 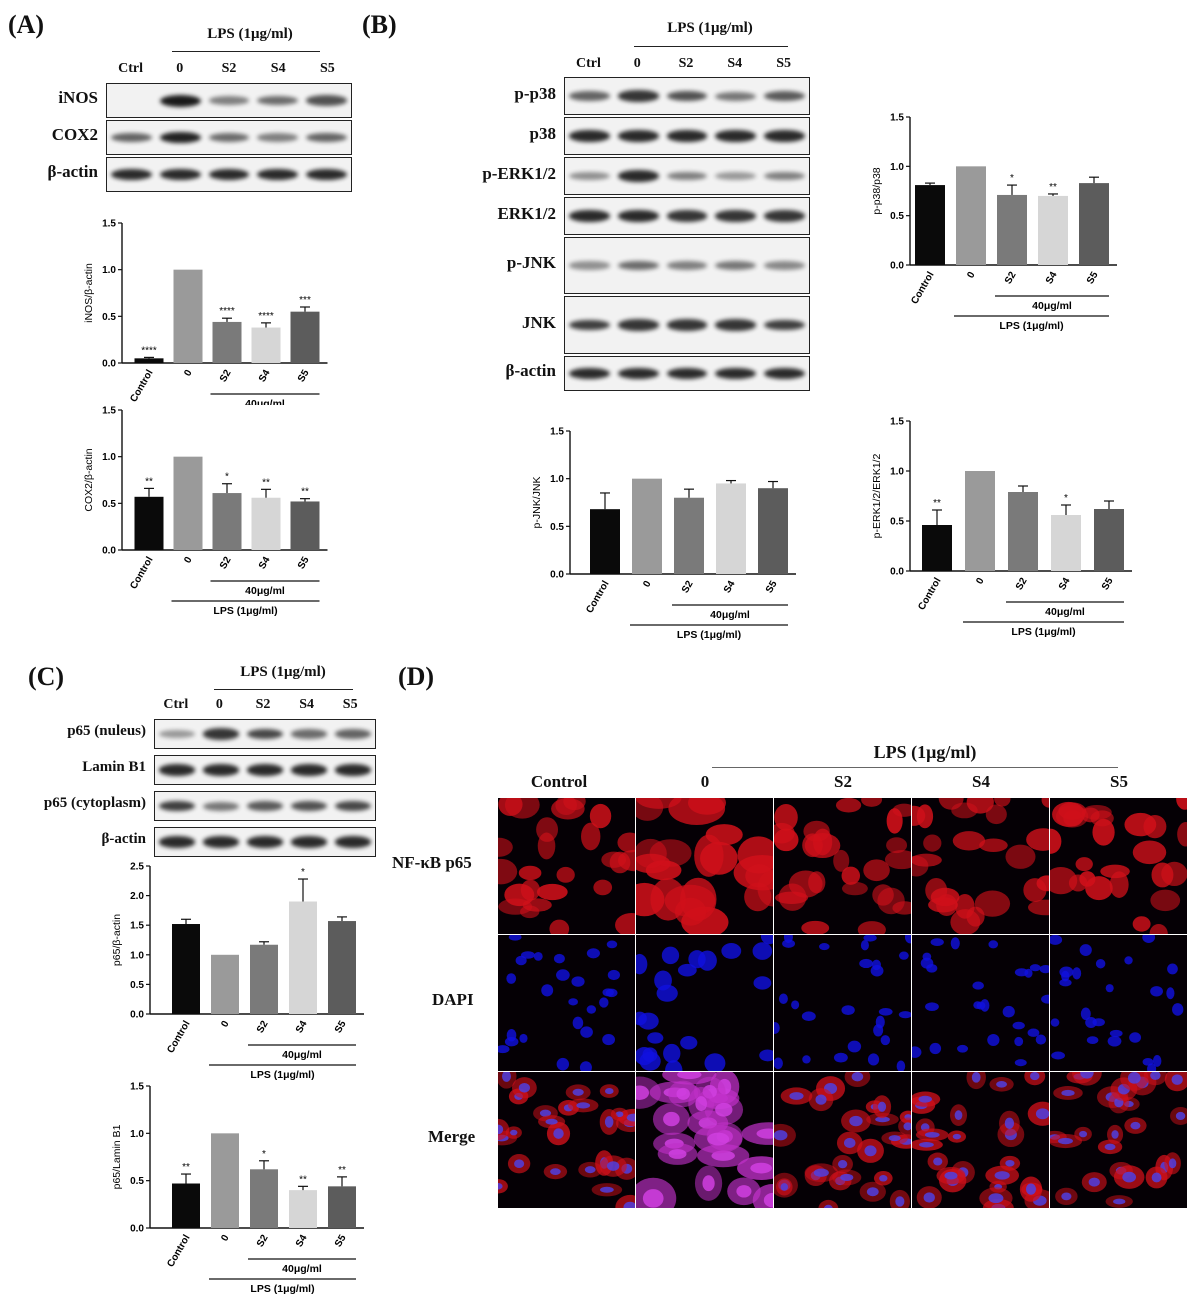 I want to click on y-tick-label: 2.5, so click(x=137, y=867).